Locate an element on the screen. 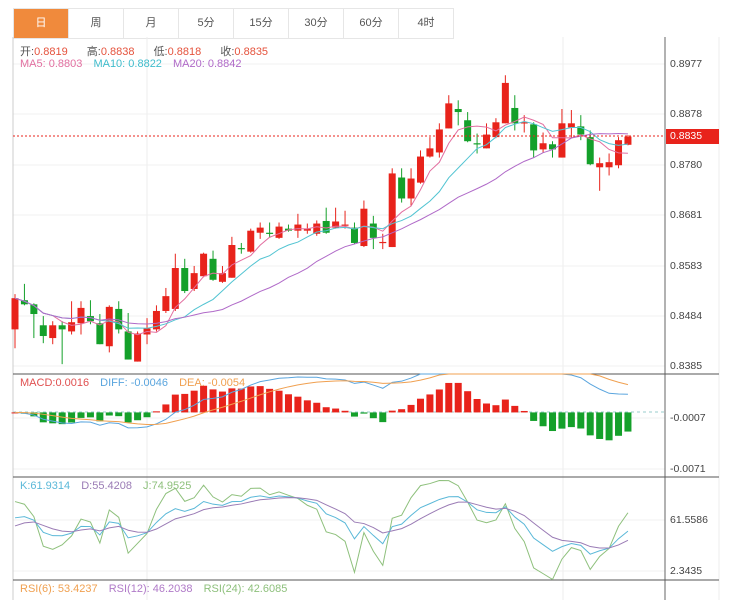  tab-60min: 60分 is located at coordinates (371, 23).